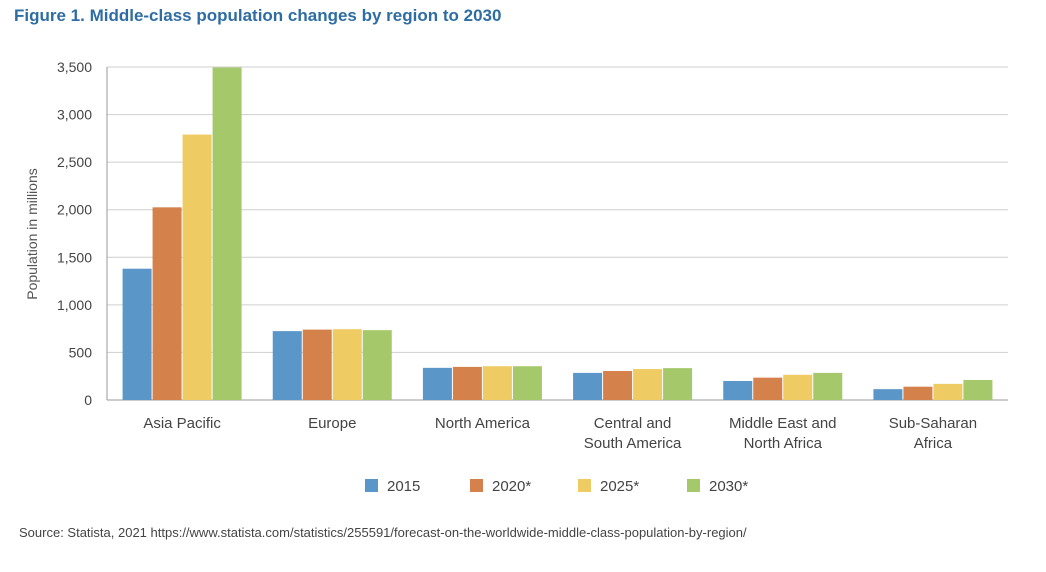 This screenshot has width=1046, height=572. I want to click on legend-label: 2025*, so click(619, 486).